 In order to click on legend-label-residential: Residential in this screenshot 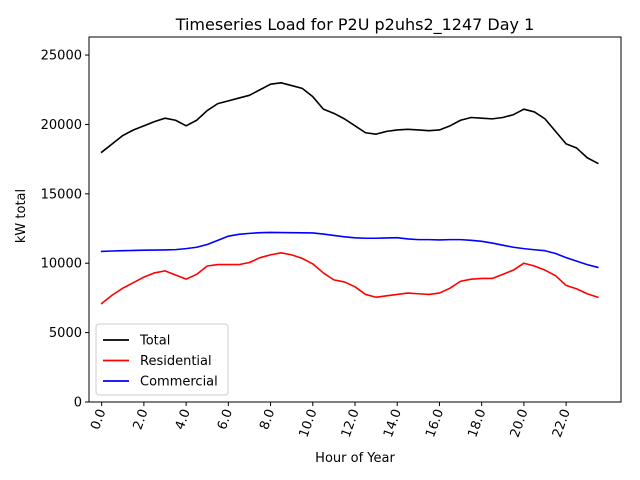, I will do `click(176, 361)`.